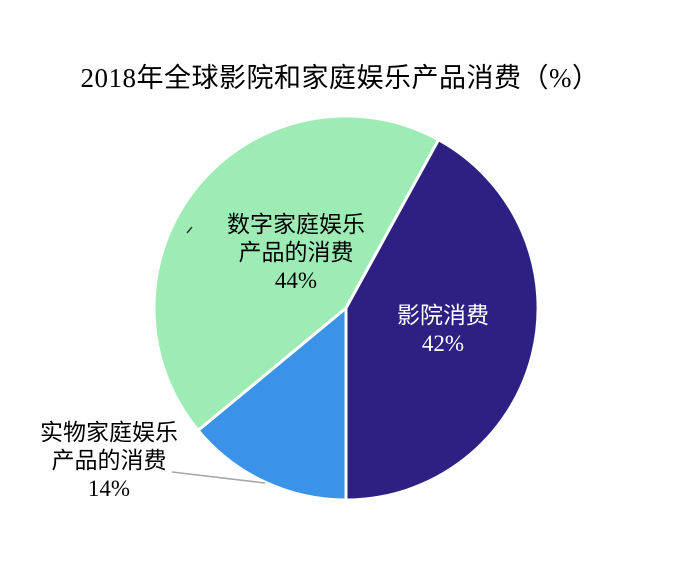 This screenshot has width=680, height=561. What do you see at coordinates (189, 230) in the screenshot?
I see `label-tick` at bounding box center [189, 230].